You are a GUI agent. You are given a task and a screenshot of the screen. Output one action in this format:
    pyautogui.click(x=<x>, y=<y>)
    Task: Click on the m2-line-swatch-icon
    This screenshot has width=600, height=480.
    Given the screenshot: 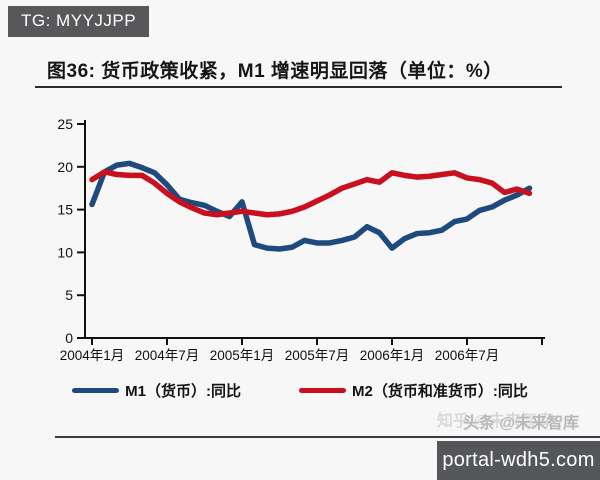 What is the action you would take?
    pyautogui.click(x=322, y=390)
    